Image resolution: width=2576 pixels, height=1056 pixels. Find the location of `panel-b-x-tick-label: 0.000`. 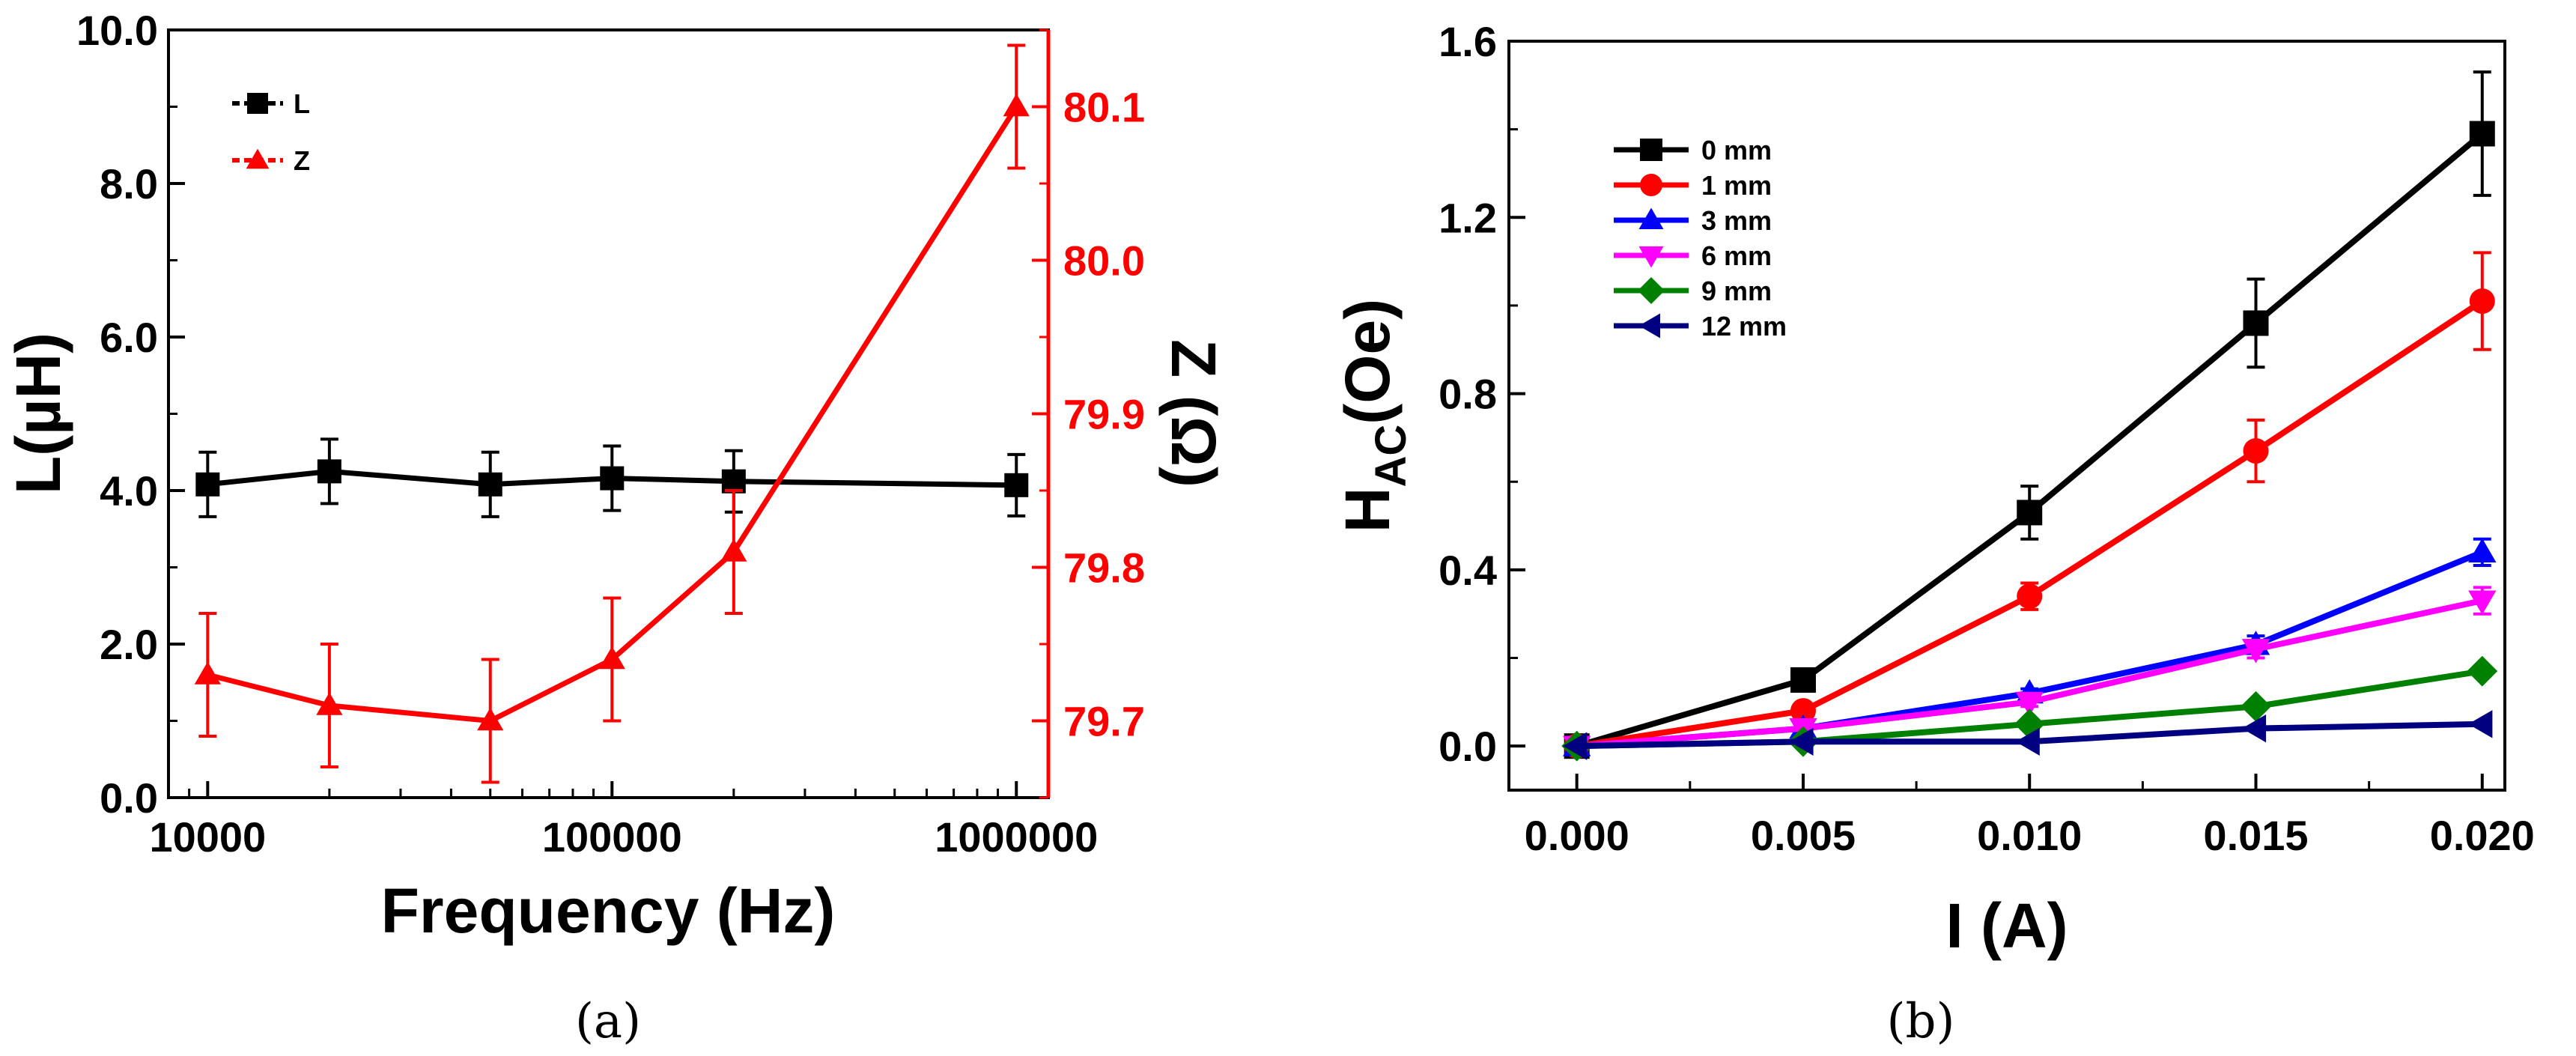

panel-b-x-tick-label: 0.000 is located at coordinates (1577, 835).